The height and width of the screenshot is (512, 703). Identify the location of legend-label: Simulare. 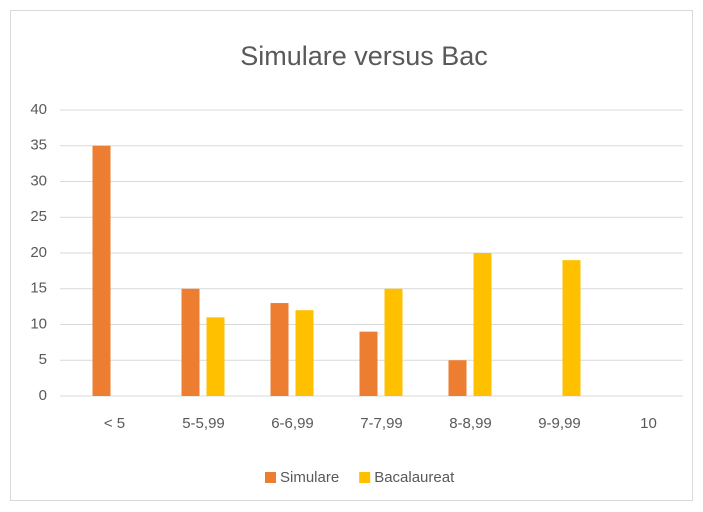
(309, 477).